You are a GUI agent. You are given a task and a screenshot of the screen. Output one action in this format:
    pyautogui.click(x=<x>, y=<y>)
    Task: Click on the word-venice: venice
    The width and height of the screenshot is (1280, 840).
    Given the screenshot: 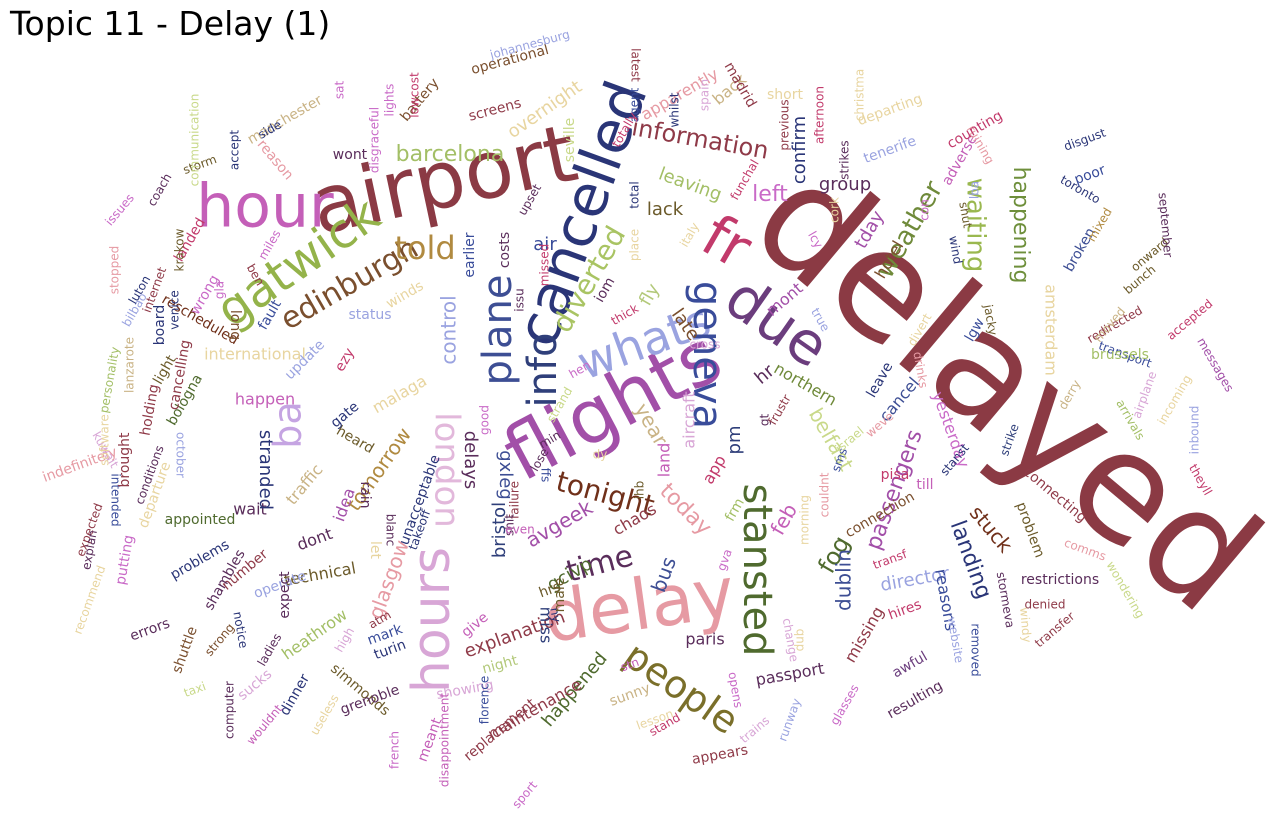 What is the action you would take?
    pyautogui.click(x=175, y=309)
    